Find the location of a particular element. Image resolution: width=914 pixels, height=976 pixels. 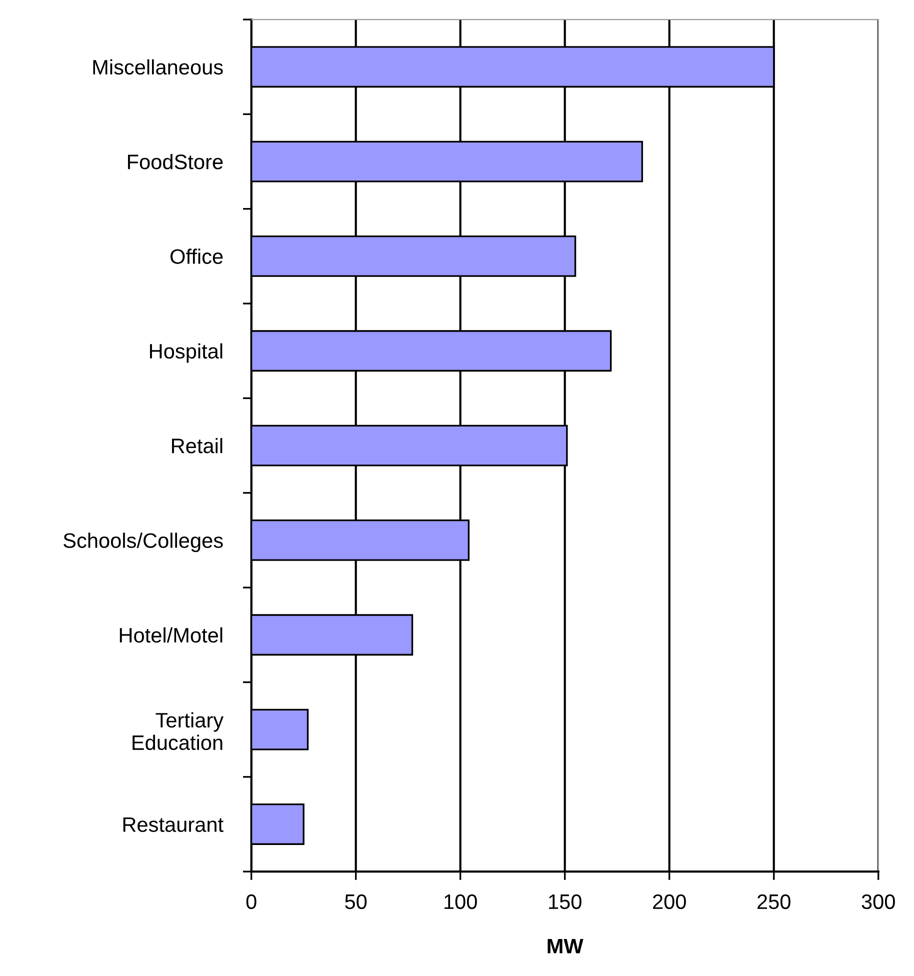

y-tick-label: Office is located at coordinates (196, 256).